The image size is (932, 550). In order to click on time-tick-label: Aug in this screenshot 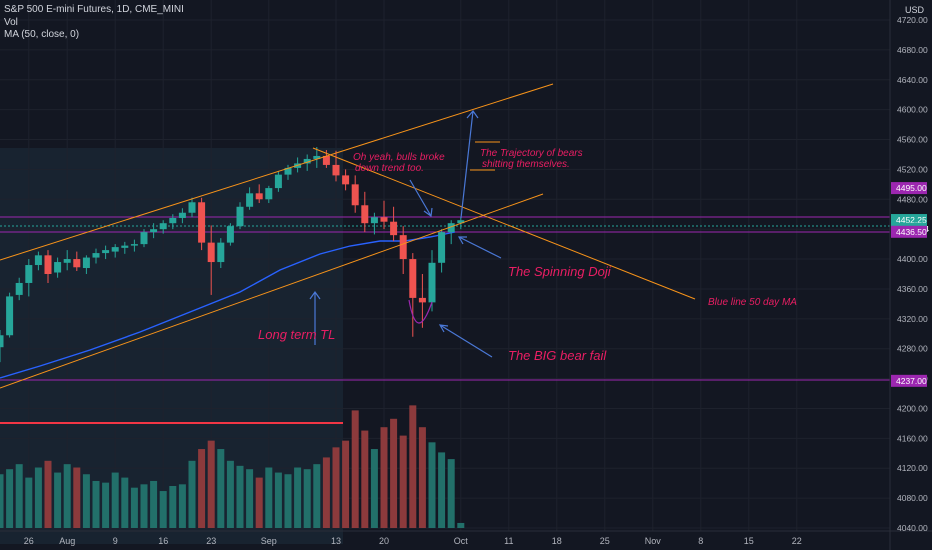, I will do `click(67, 541)`.